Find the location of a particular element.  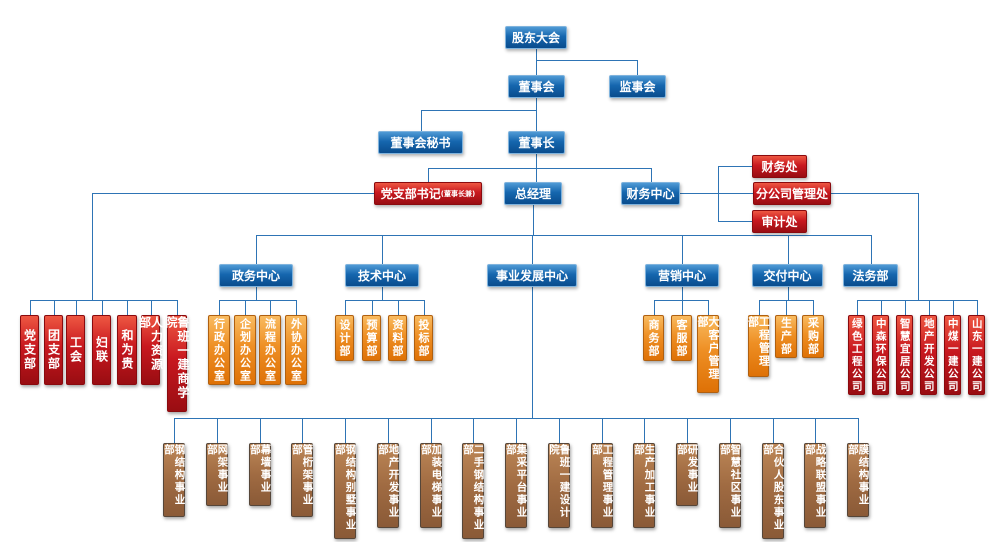

node-business-unit-7: 二手钢结构事业部 is located at coordinates (473, 491).